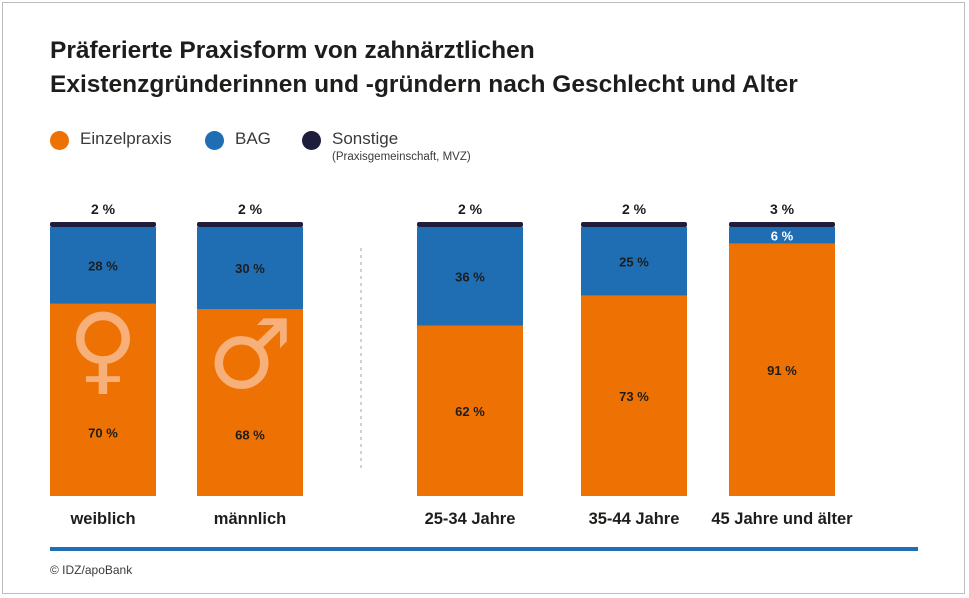 This screenshot has width=969, height=598. I want to click on data-label-bag-45-jahre-und-älter: 6 %, so click(782, 235).